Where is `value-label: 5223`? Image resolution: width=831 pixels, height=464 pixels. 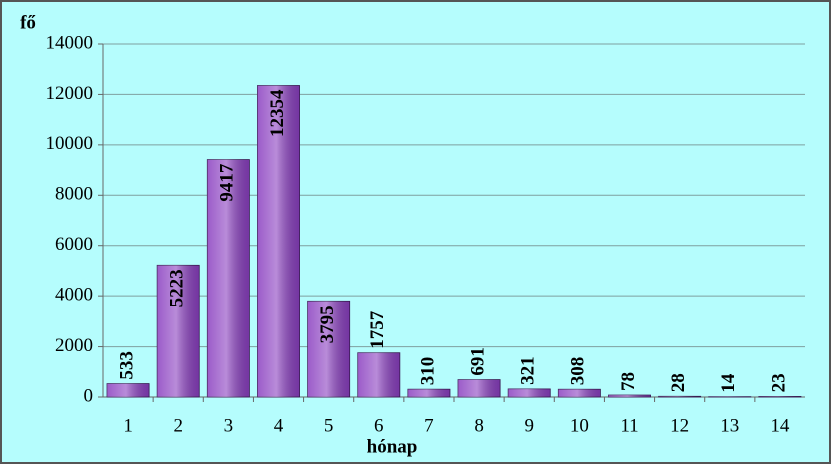 value-label: 5223 is located at coordinates (177, 288).